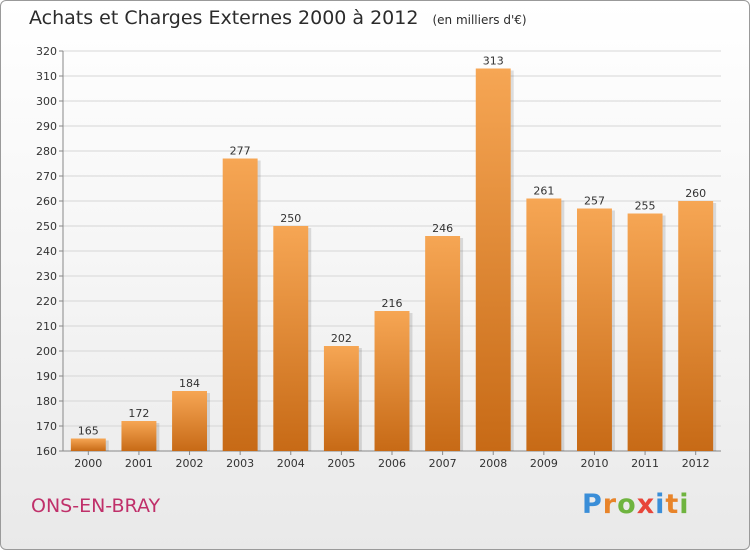  I want to click on bar-value-label: 246, so click(442, 228).